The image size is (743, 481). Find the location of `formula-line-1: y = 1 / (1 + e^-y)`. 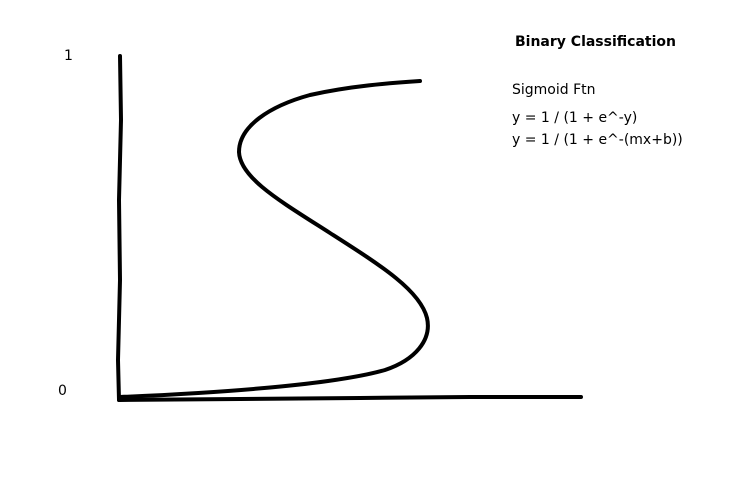

formula-line-1: y = 1 / (1 + e^-y) is located at coordinates (575, 118).